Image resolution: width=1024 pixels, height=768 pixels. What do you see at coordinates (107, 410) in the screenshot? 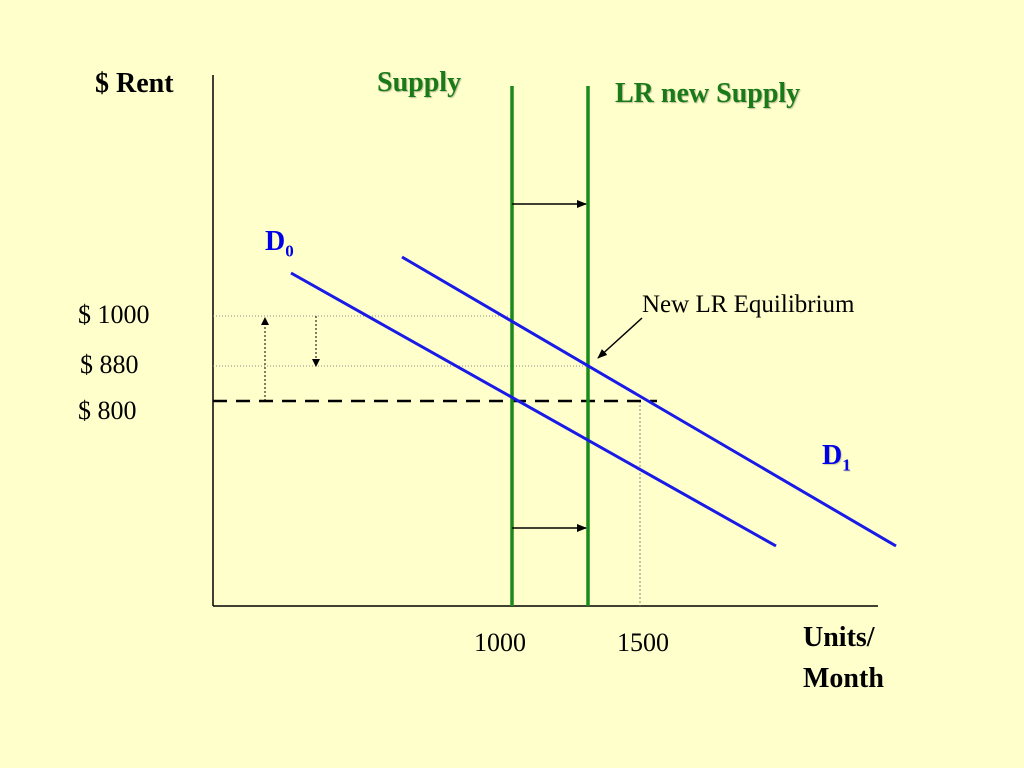
I see `price-tick-800: $ 800` at bounding box center [107, 410].